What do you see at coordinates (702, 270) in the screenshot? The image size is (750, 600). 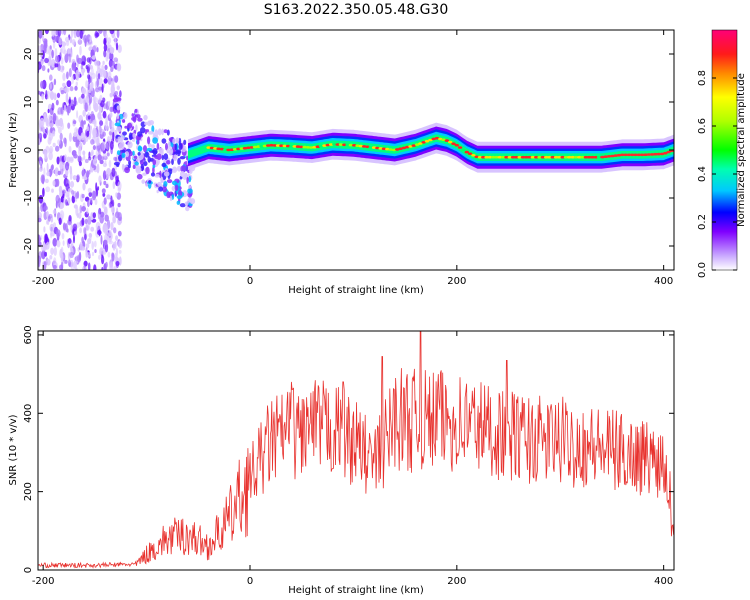 I see `tick-label: 0.0` at bounding box center [702, 270].